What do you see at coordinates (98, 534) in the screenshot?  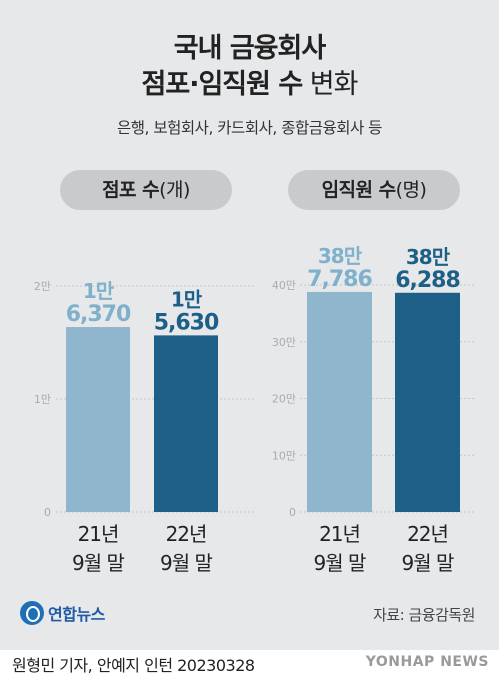 I see `branch-category-label-0-line-0: 21년` at bounding box center [98, 534].